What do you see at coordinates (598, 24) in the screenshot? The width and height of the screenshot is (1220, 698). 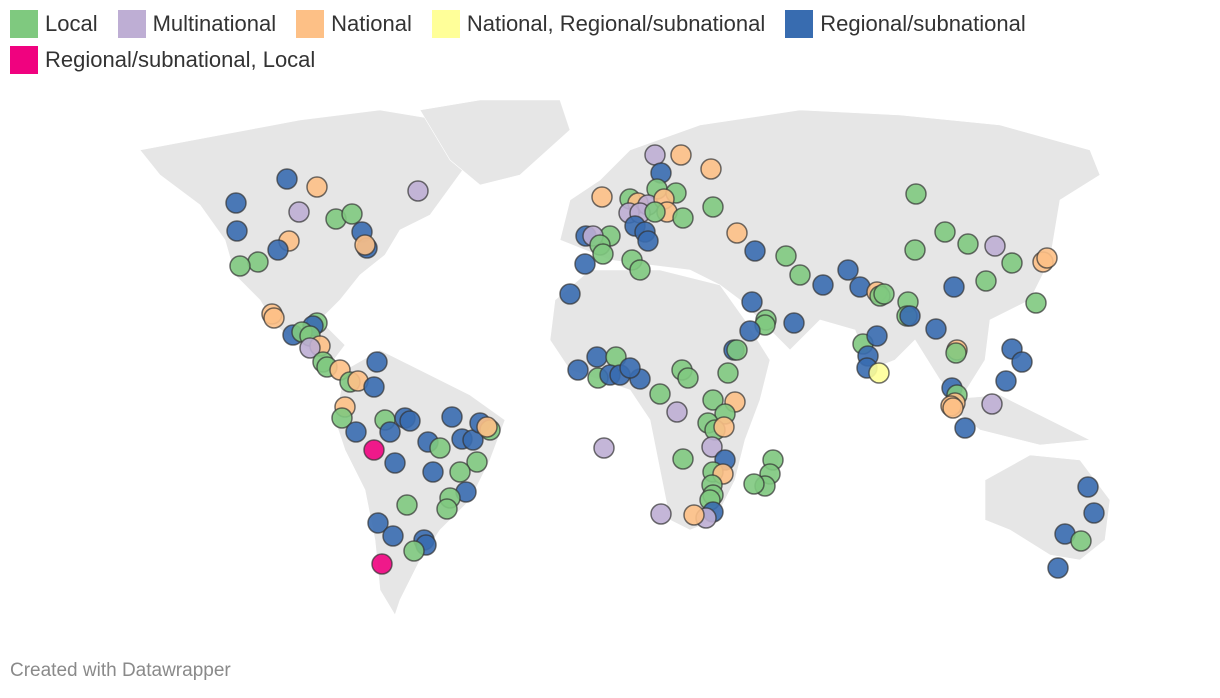 I see `legend-item: National, Regional/subnational` at bounding box center [598, 24].